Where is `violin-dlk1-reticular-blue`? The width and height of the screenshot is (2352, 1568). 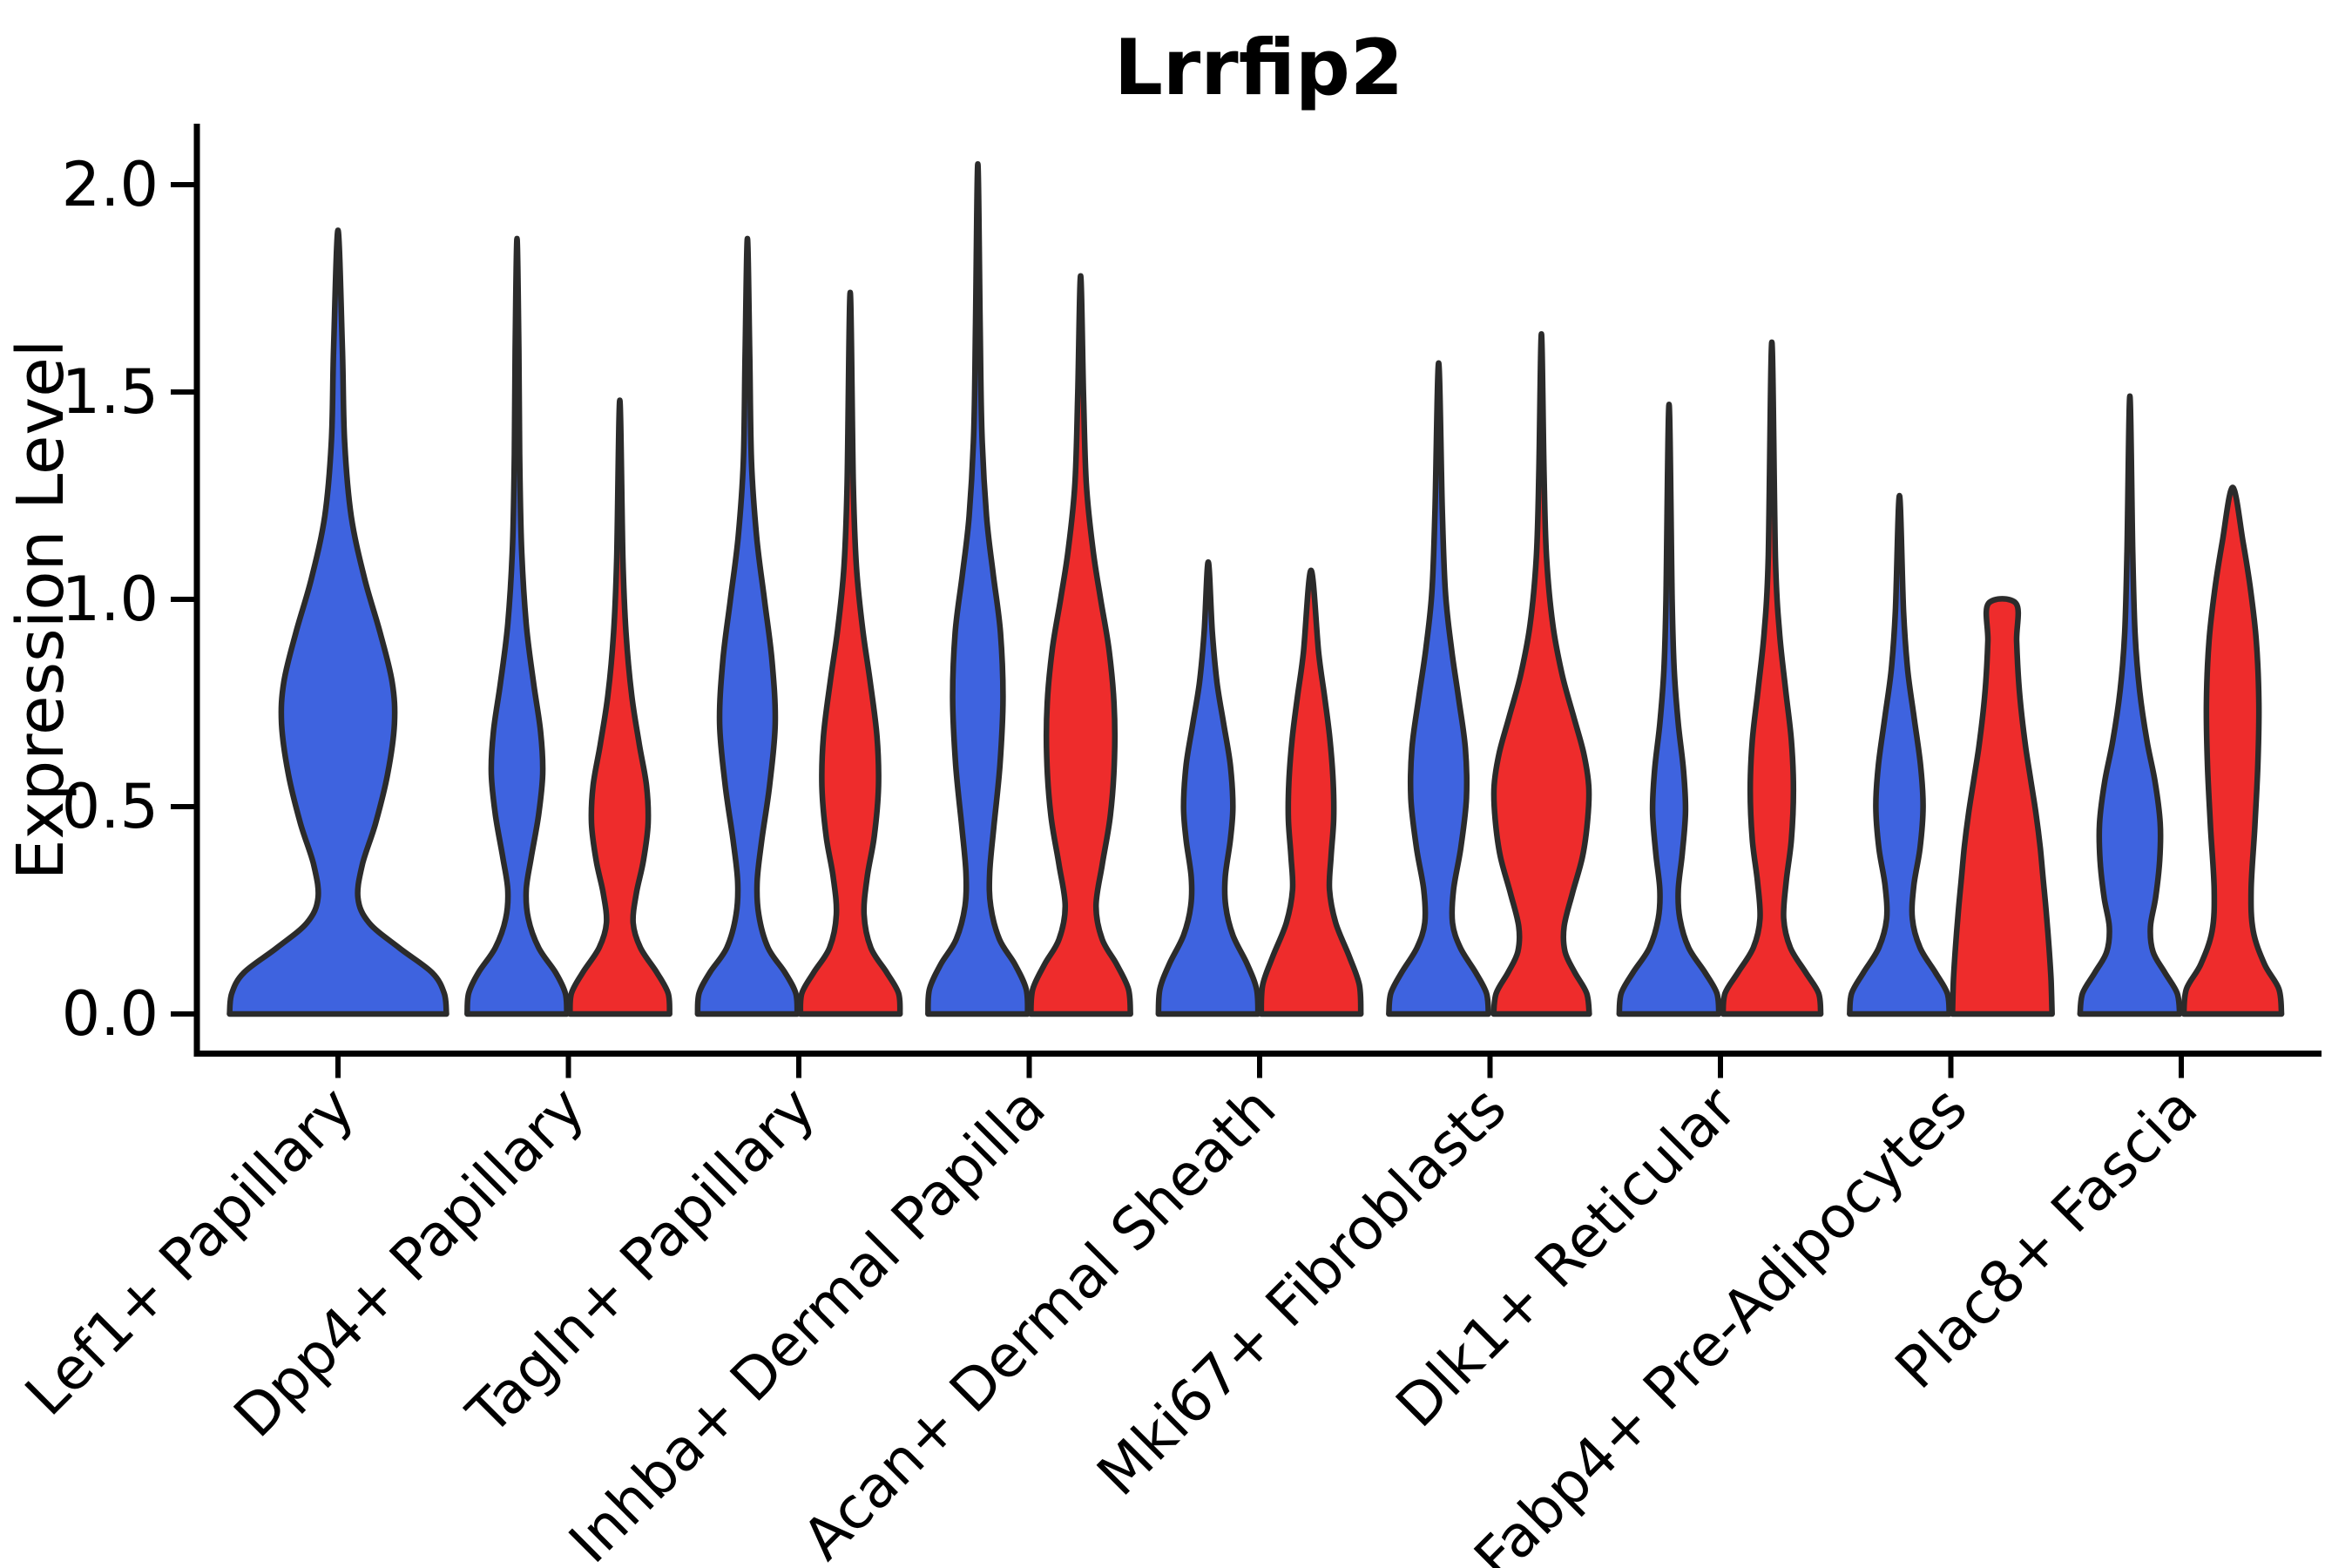
violin-dlk1-reticular-blue is located at coordinates (1669, 709).